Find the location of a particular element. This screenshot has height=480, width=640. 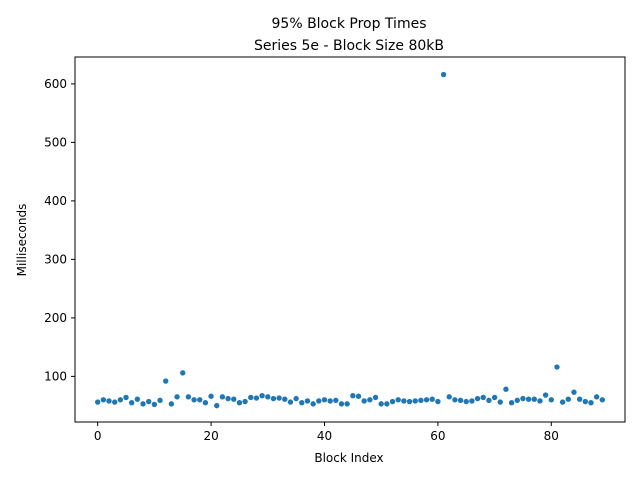

x-axis-ticks: 0 20 40 60 80 is located at coordinates (326, 432).